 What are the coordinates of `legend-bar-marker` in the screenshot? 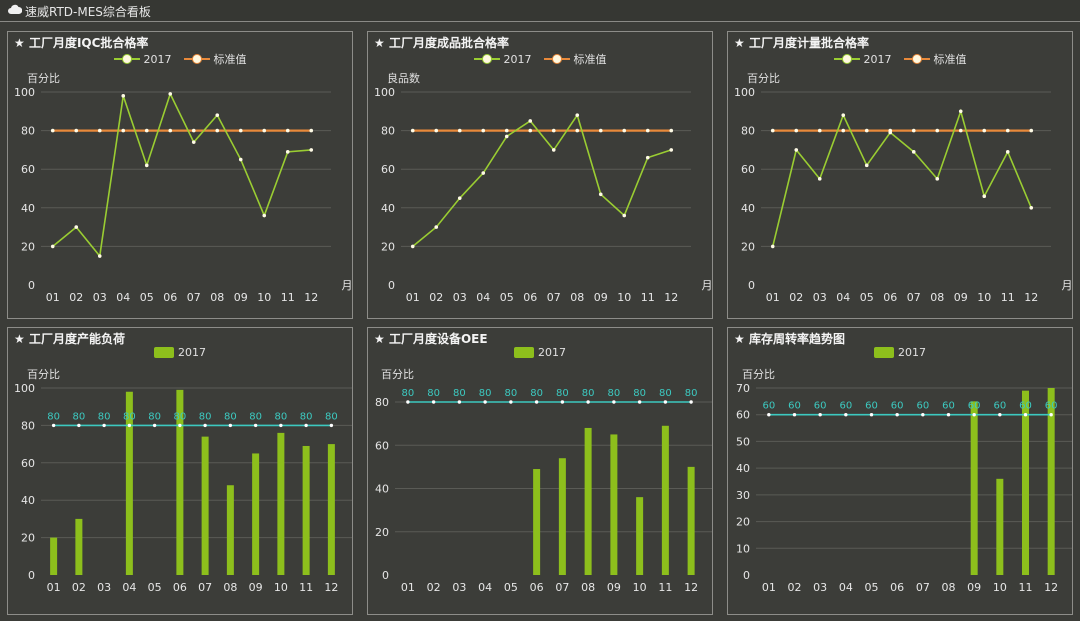 It's located at (884, 352).